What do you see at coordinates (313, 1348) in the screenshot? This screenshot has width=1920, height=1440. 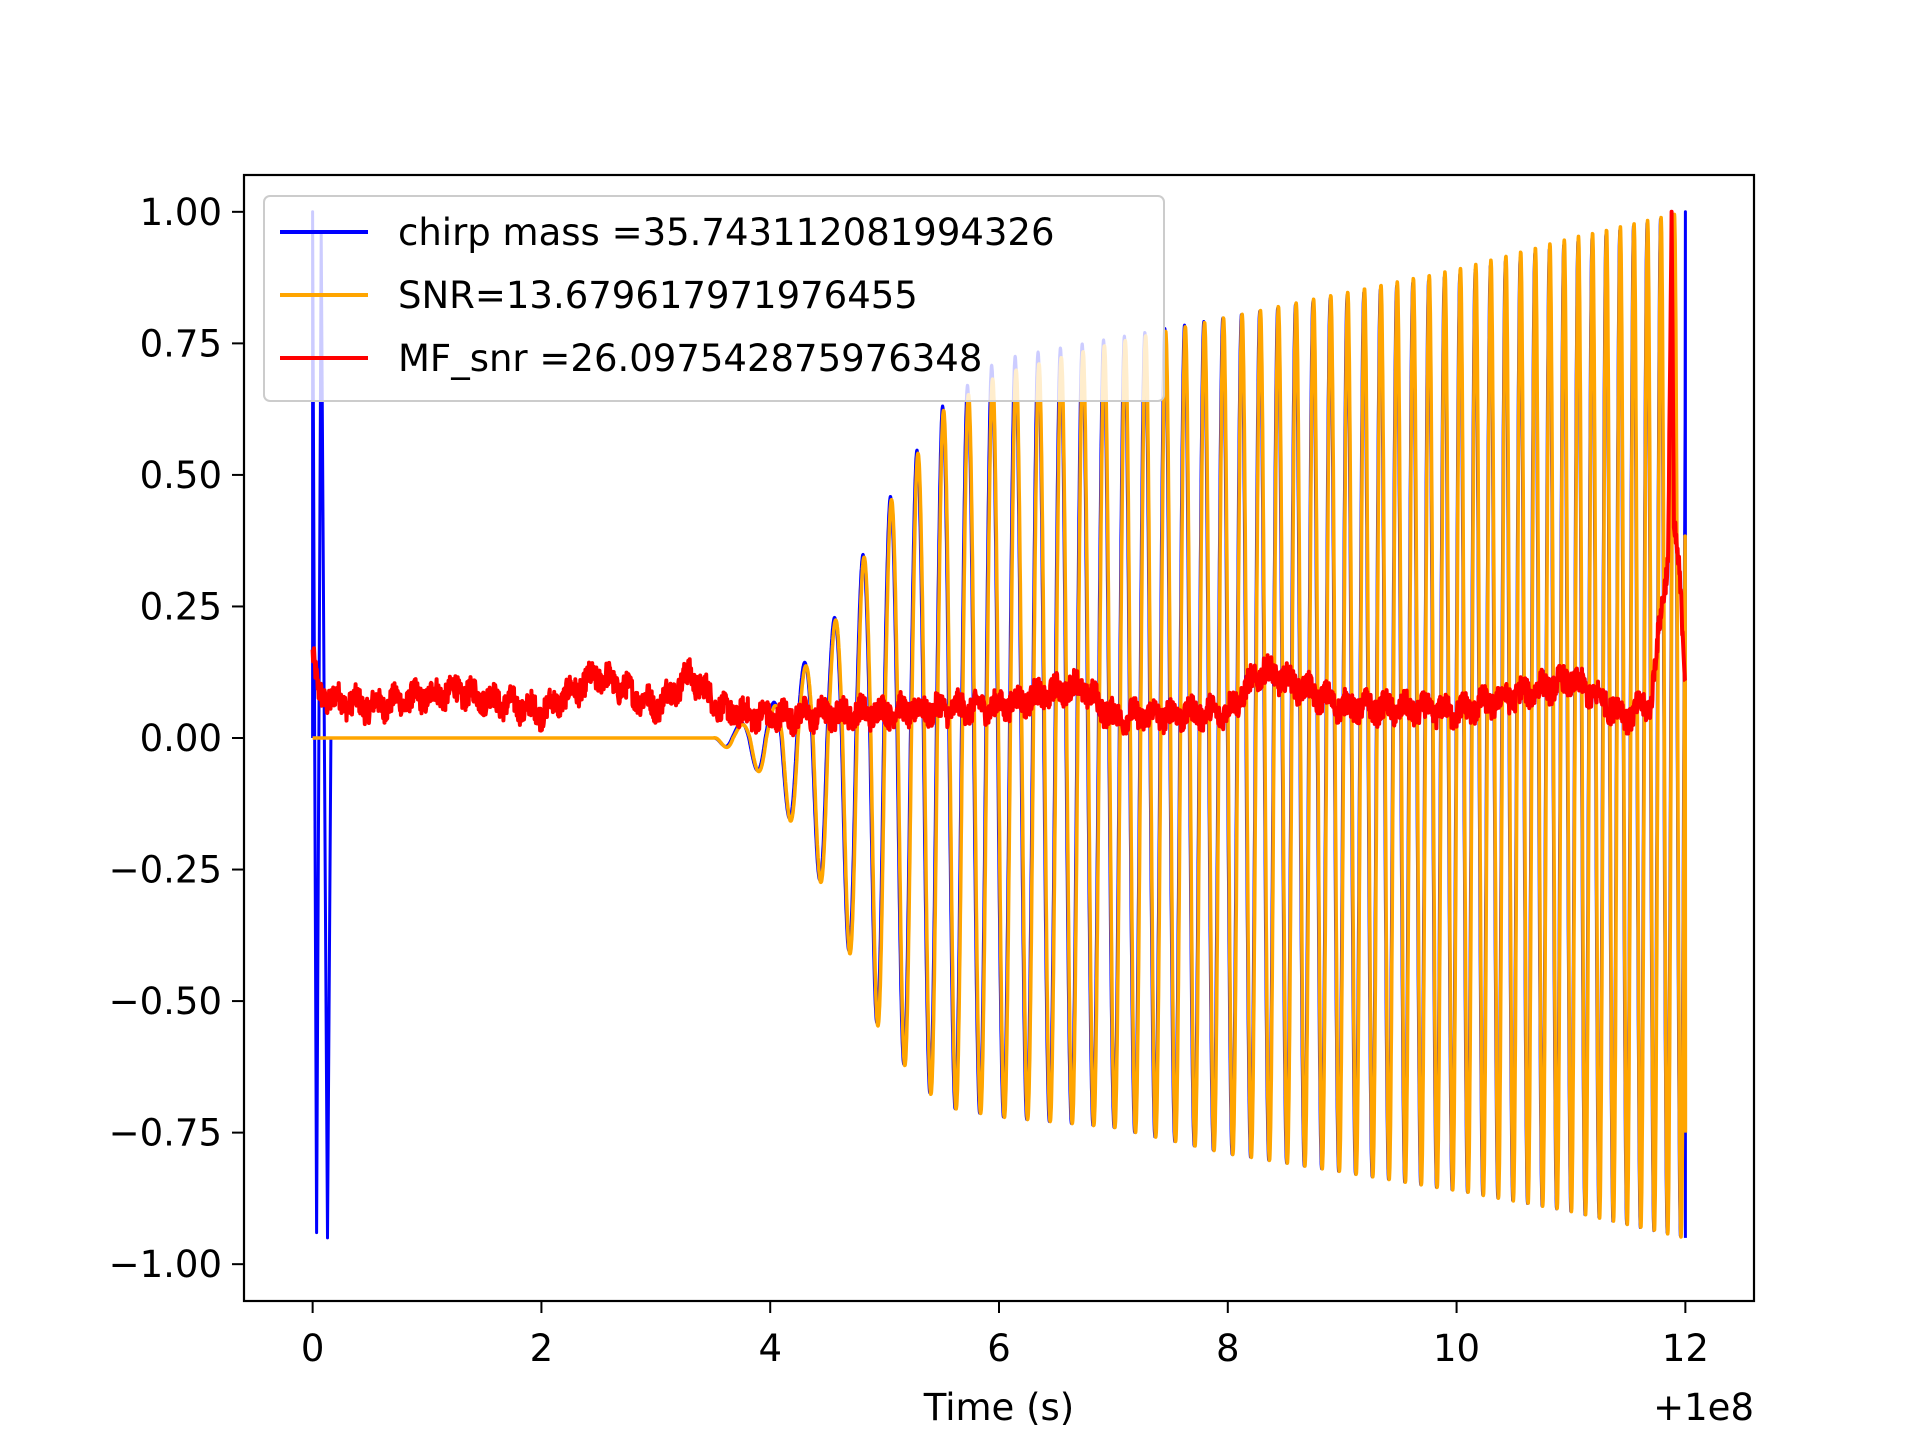 I see `x-tick-label: 0` at bounding box center [313, 1348].